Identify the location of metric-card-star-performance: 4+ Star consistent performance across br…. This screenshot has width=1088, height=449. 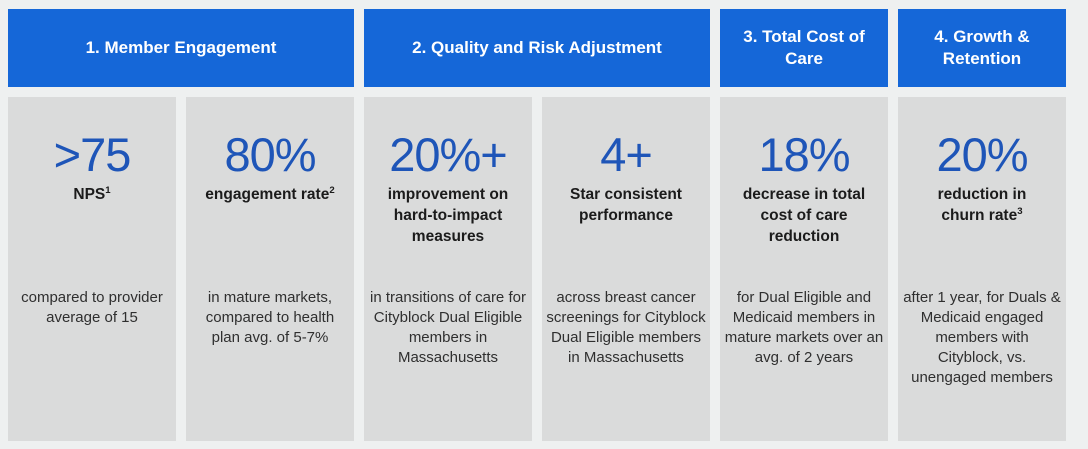
(626, 269).